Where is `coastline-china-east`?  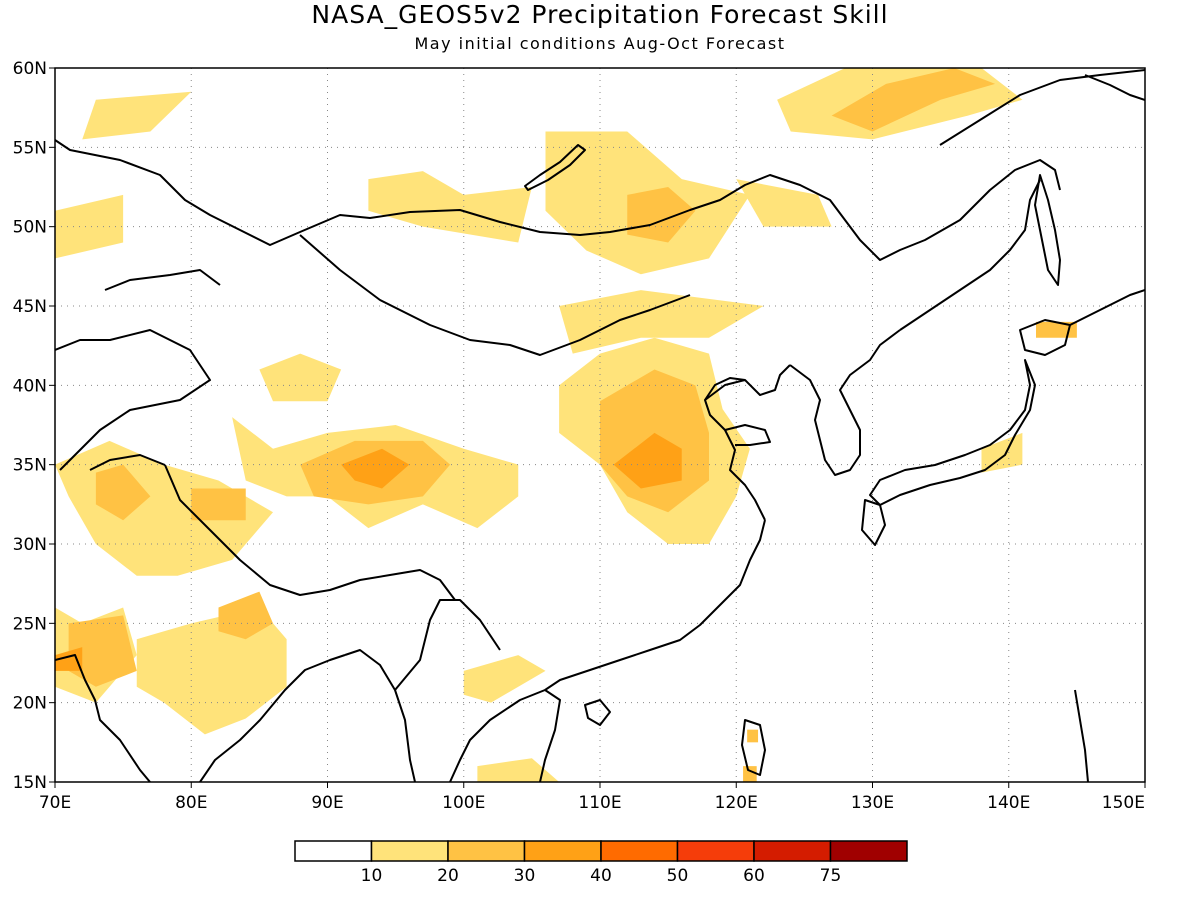
coastline-china-east is located at coordinates (747, 442).